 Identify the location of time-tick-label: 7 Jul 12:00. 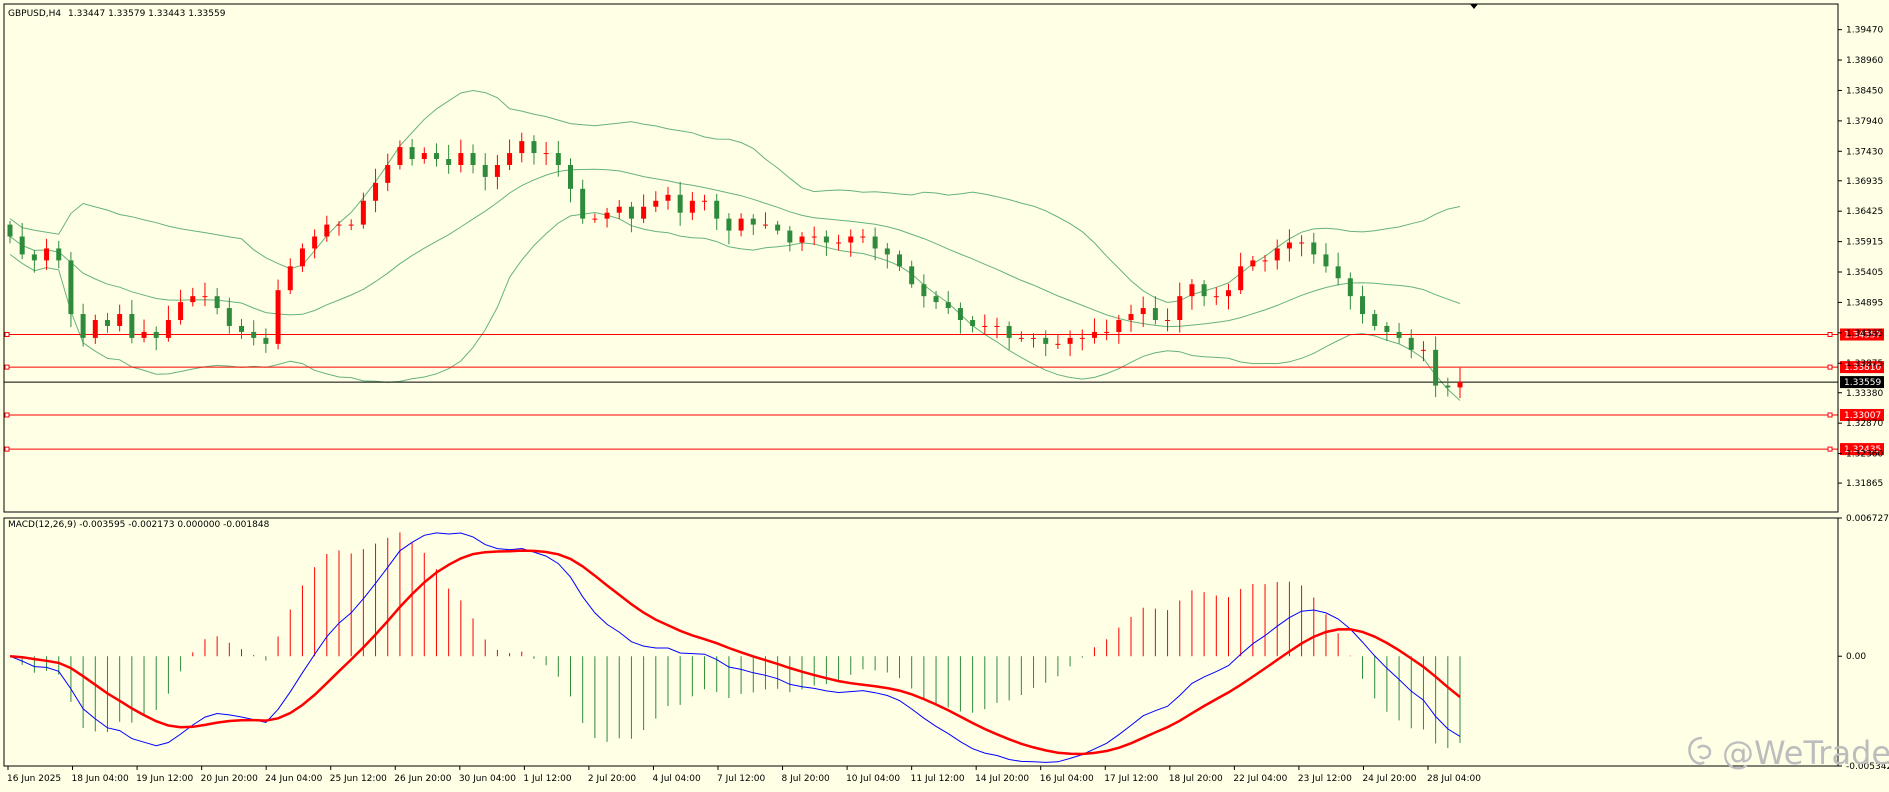
(741, 779).